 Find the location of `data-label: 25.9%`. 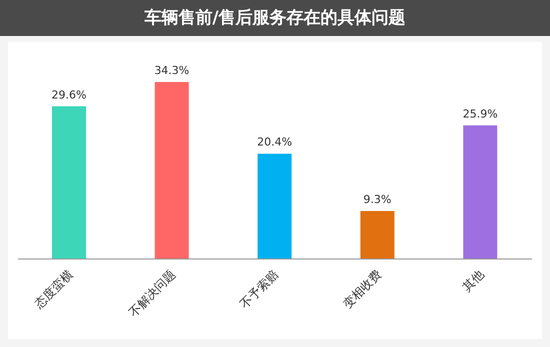

data-label: 25.9% is located at coordinates (480, 113).